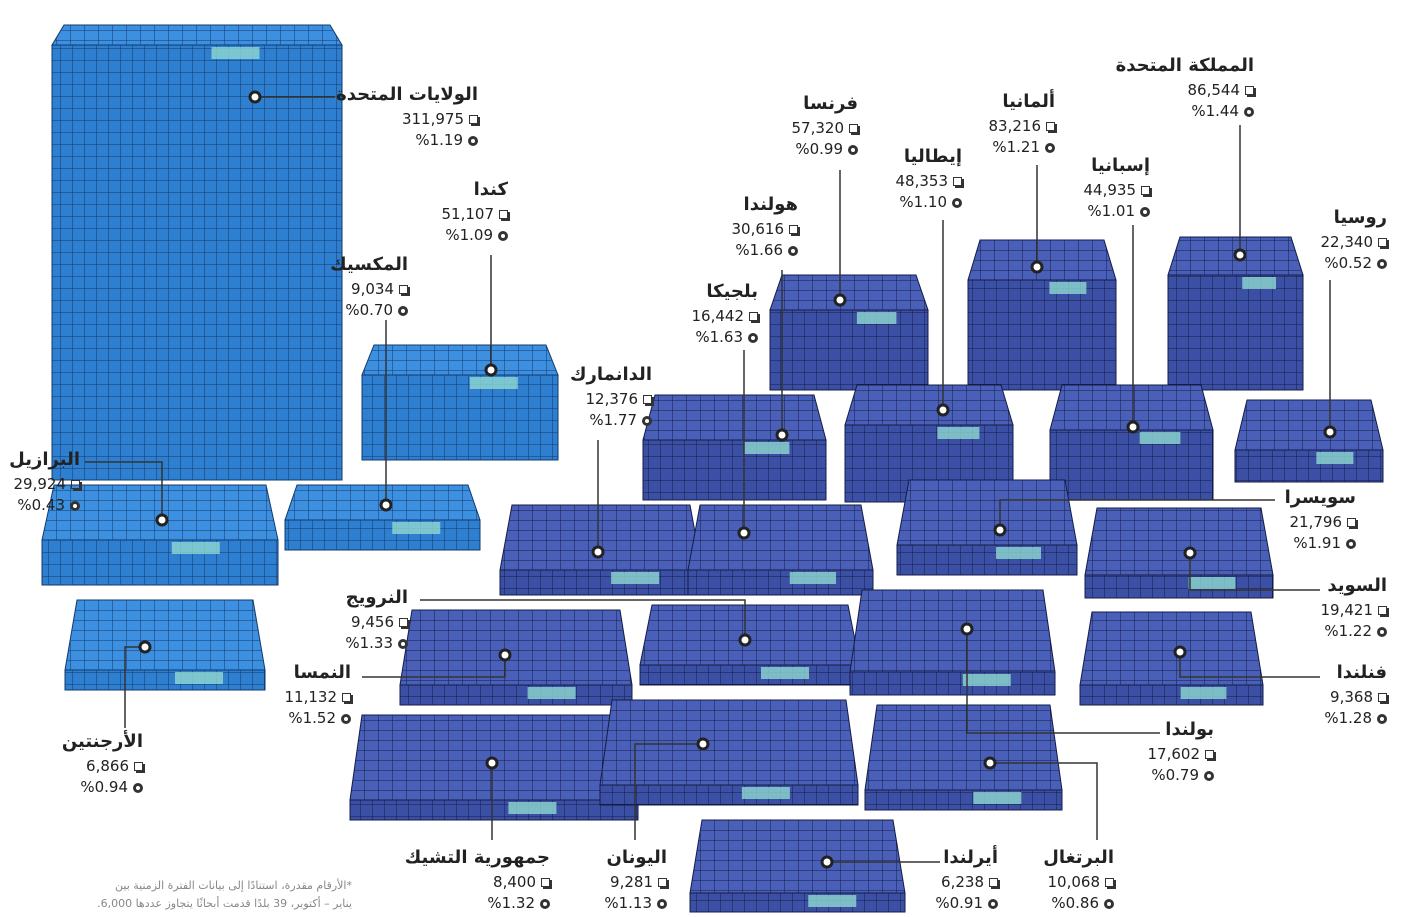 The image size is (1404, 917). Describe the element at coordinates (40, 484) in the screenshot. I see `count: 29,924` at that location.